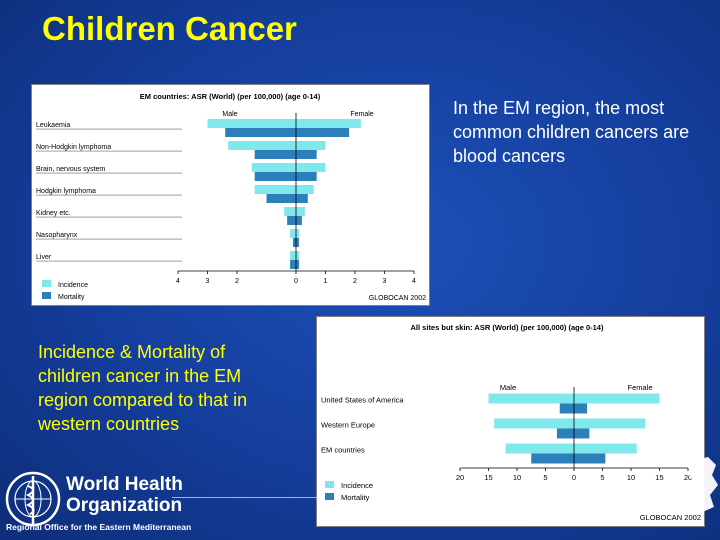  Describe the element at coordinates (348, 424) in the screenshot. I see `category-label: Western Europe` at that location.